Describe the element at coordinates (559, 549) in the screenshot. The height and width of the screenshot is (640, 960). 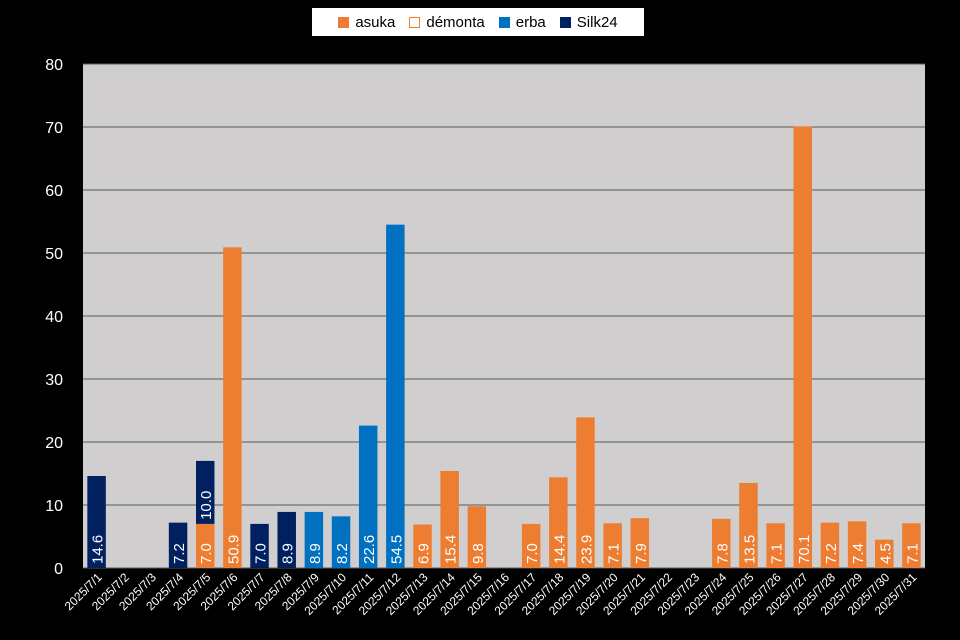
I see `data-label: 14.4` at that location.